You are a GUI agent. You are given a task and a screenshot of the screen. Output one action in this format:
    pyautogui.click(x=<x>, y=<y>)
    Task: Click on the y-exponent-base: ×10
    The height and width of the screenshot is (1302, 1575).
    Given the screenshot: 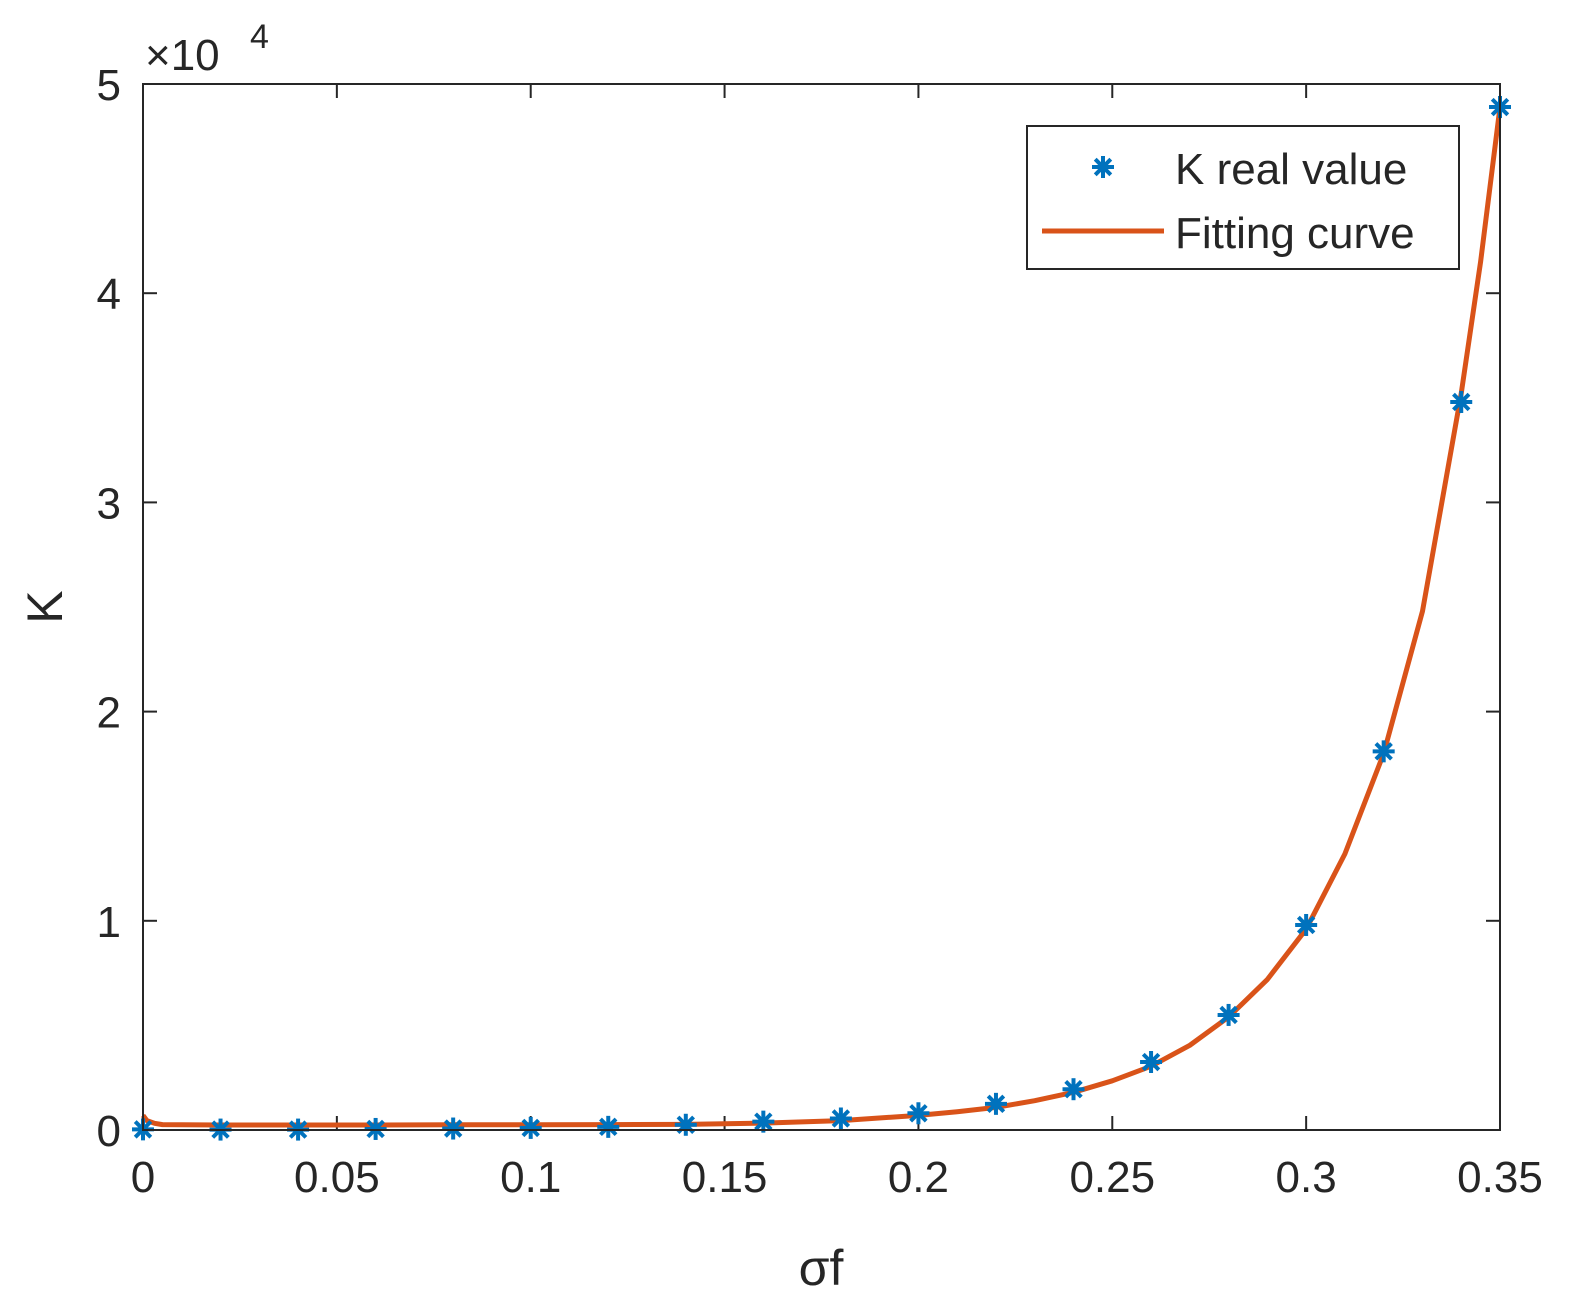 What is the action you would take?
    pyautogui.click(x=182, y=55)
    